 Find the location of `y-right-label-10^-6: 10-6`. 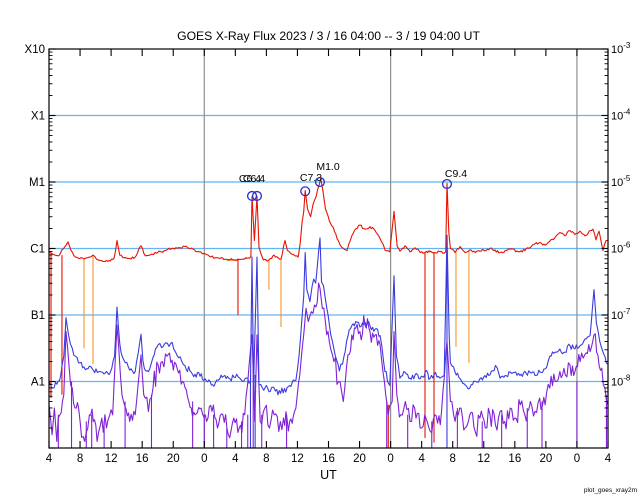

y-right-label-10^-6: 10-6 is located at coordinates (621, 248).